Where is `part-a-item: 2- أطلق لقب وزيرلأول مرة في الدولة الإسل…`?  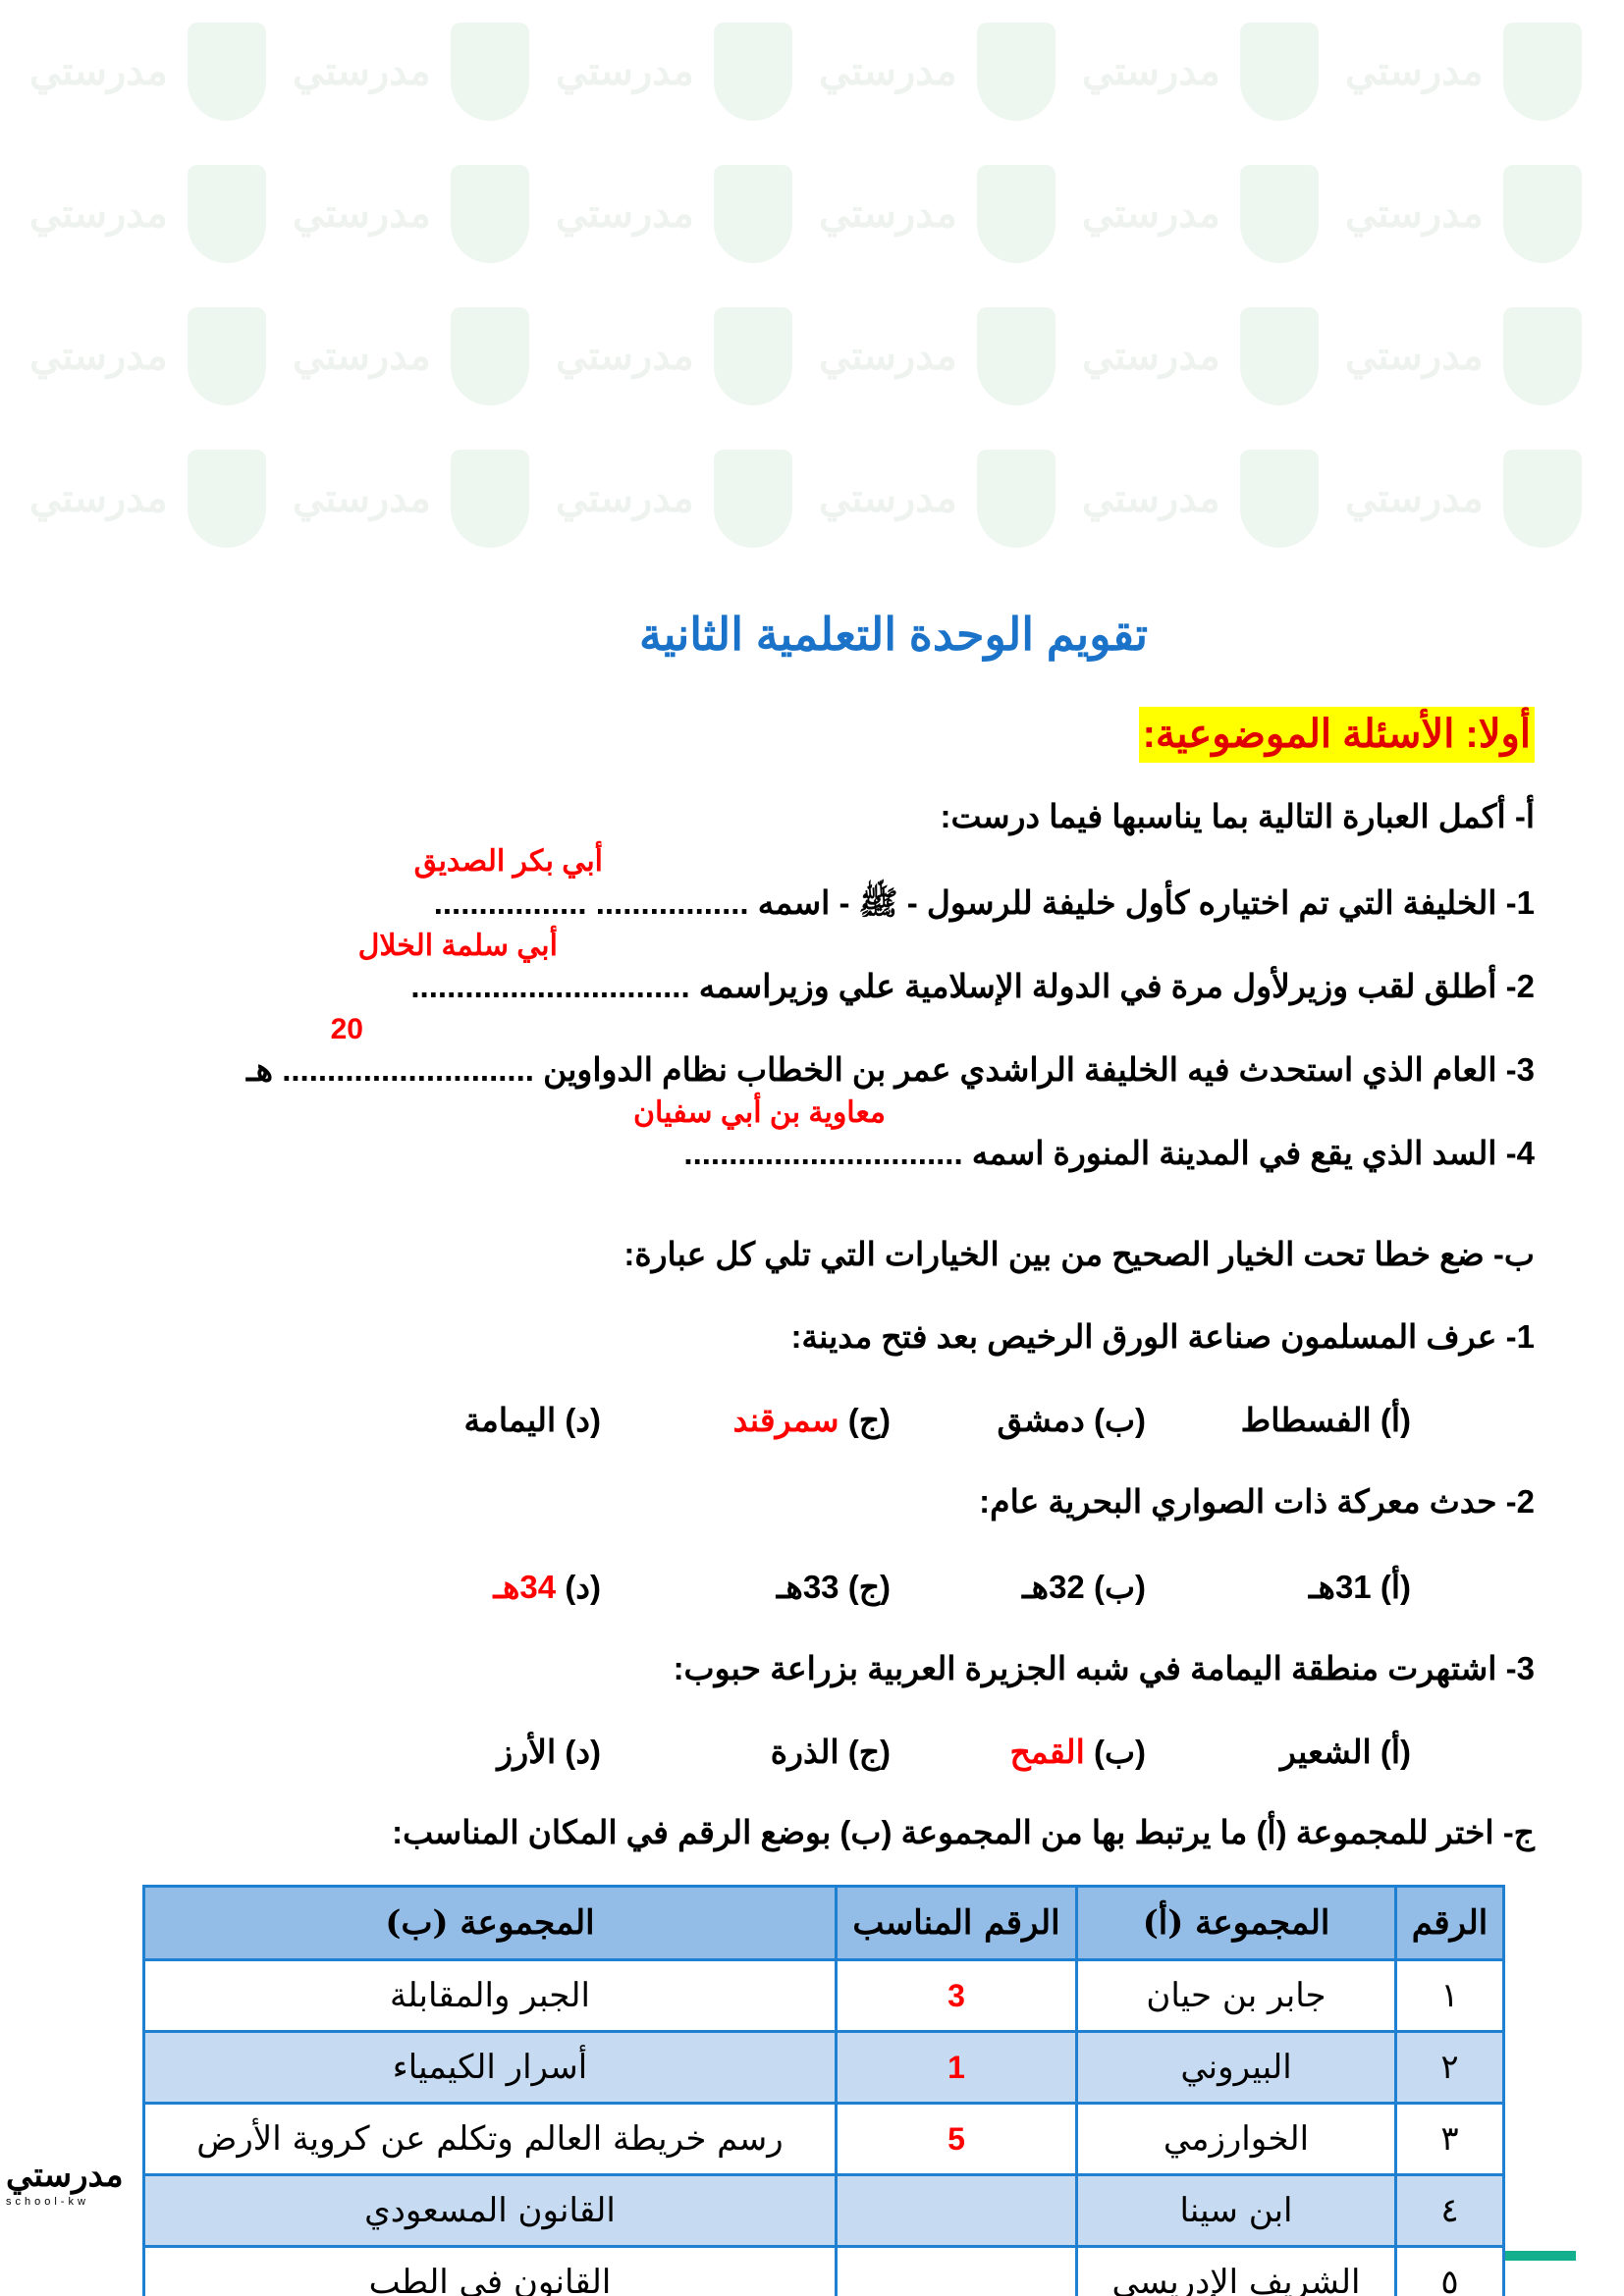 part-a-item: 2- أطلق لقب وزيرلأول مرة في الدولة الإسل… is located at coordinates (972, 986).